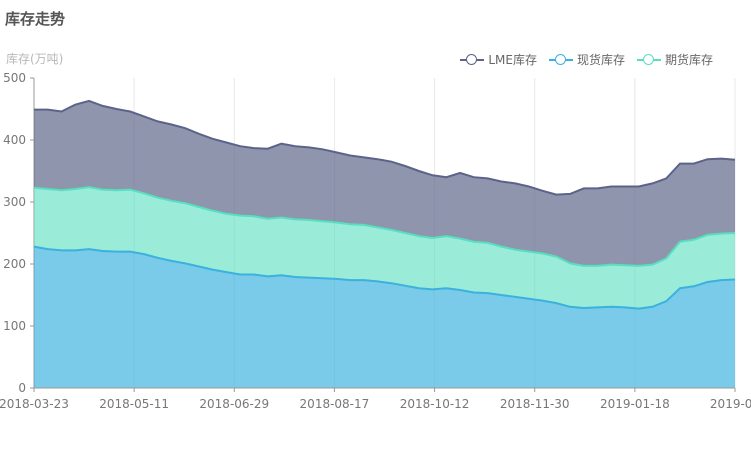  Describe the element at coordinates (35, 59) in the screenshot. I see `y-axis-label: 库存(万吨)` at that location.